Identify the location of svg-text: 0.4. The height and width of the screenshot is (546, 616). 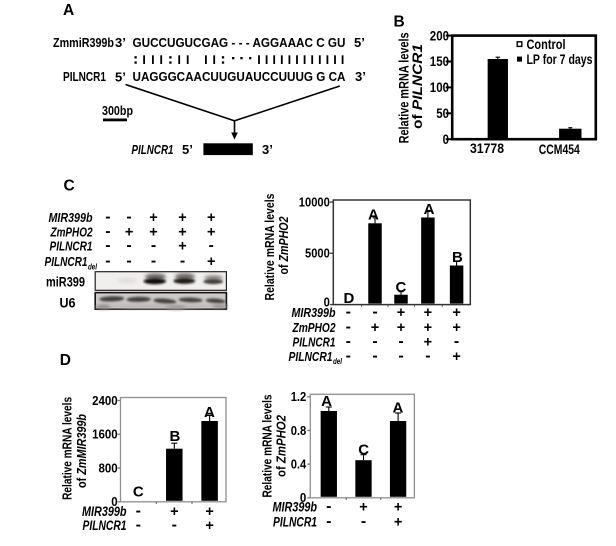
(299, 465).